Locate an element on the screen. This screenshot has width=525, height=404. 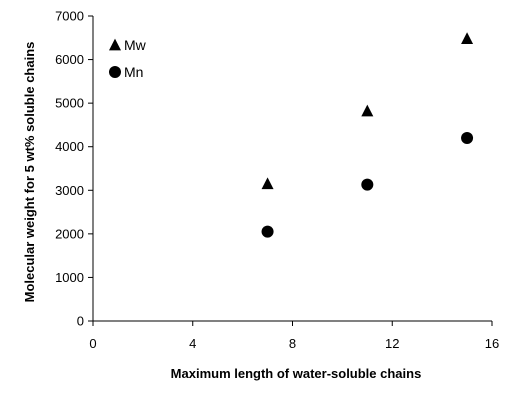
legend-label-mn: Mn is located at coordinates (133, 72).